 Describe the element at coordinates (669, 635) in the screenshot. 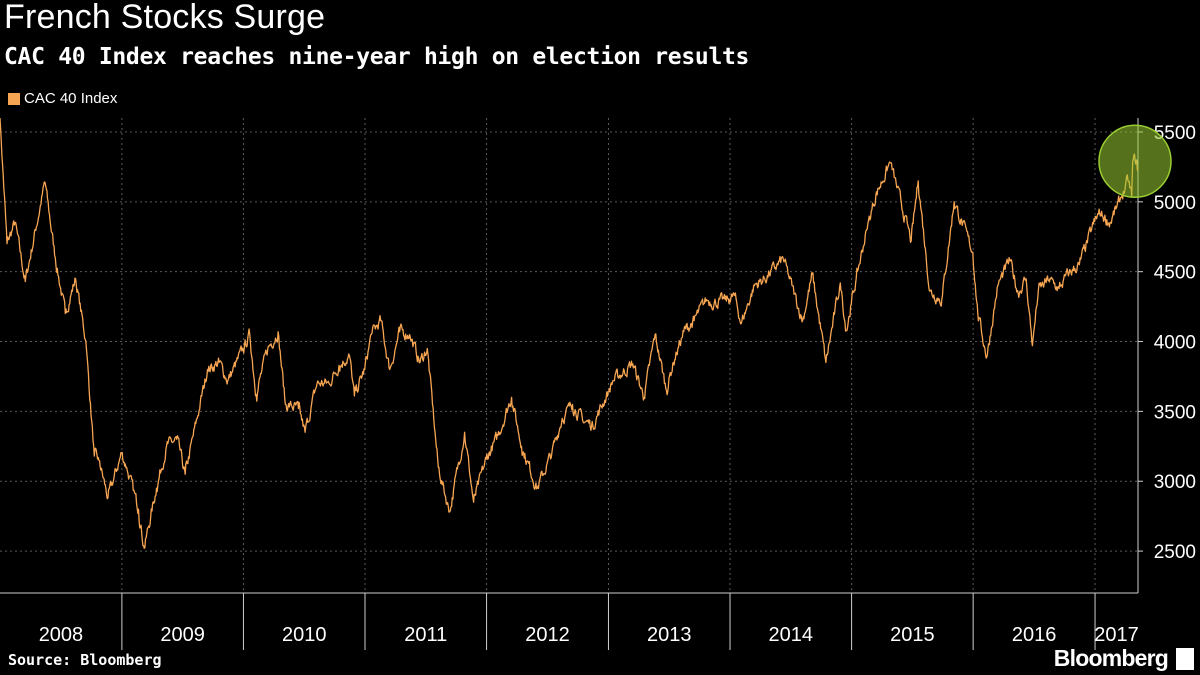

I see `x-tick-label: 2013` at that location.